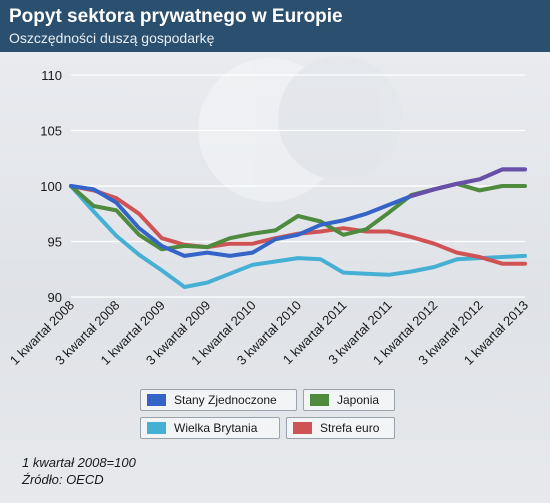  I want to click on legend-item-wielka-brytania: Wielka Brytania, so click(210, 428).